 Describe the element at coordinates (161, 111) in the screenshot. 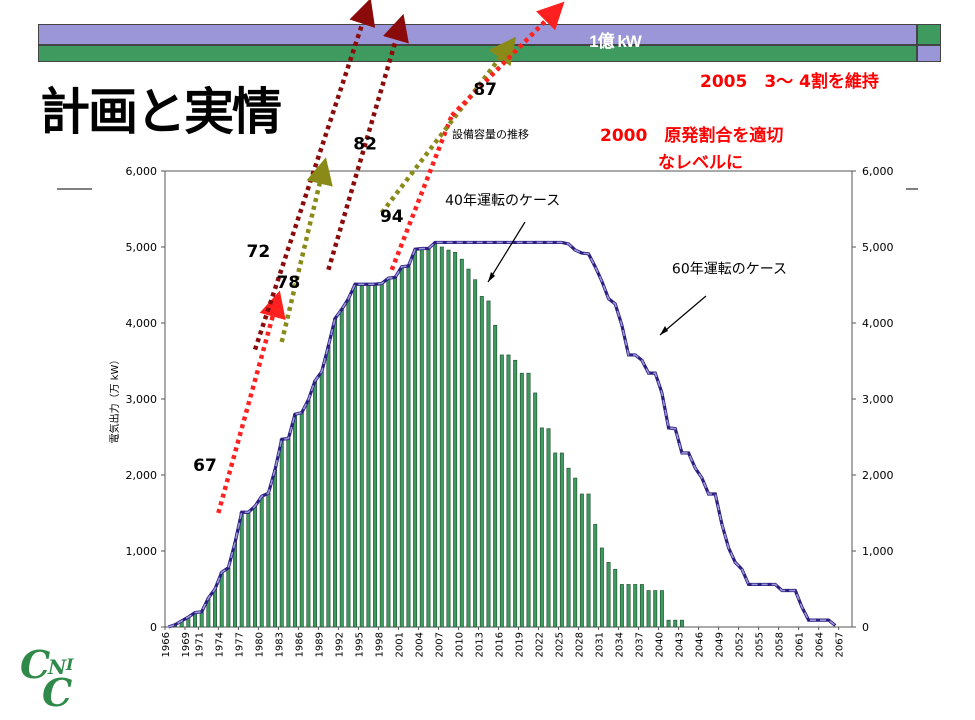

I see `page-title: 計画と実情` at that location.